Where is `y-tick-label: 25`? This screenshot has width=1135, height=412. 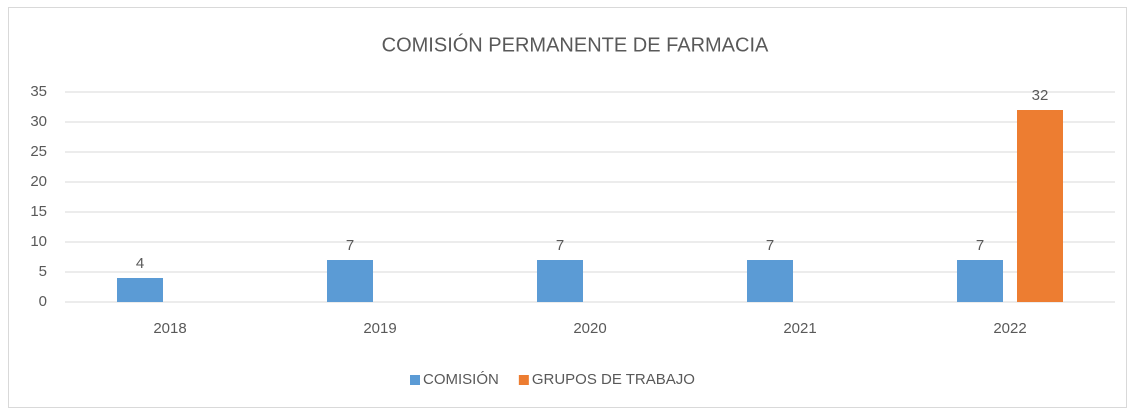
y-tick-label: 25 is located at coordinates (38, 151).